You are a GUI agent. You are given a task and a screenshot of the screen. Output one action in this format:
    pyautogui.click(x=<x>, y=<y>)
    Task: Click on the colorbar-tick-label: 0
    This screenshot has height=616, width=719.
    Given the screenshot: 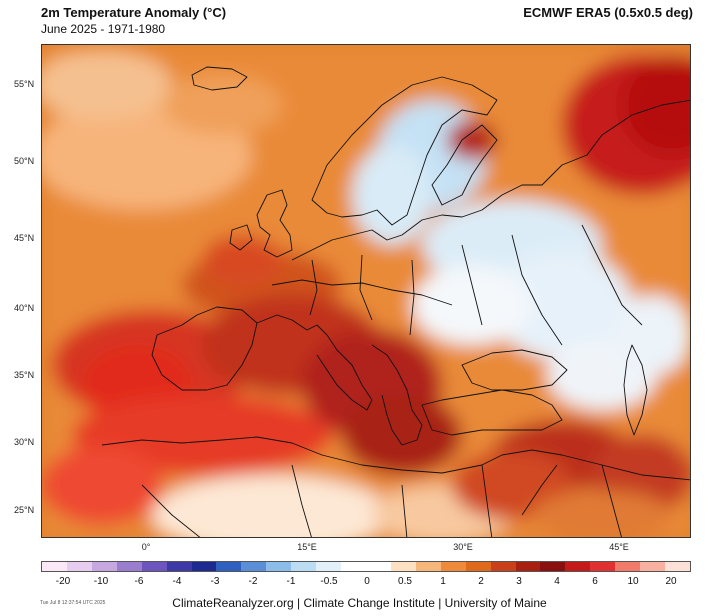 What is the action you would take?
    pyautogui.click(x=367, y=581)
    